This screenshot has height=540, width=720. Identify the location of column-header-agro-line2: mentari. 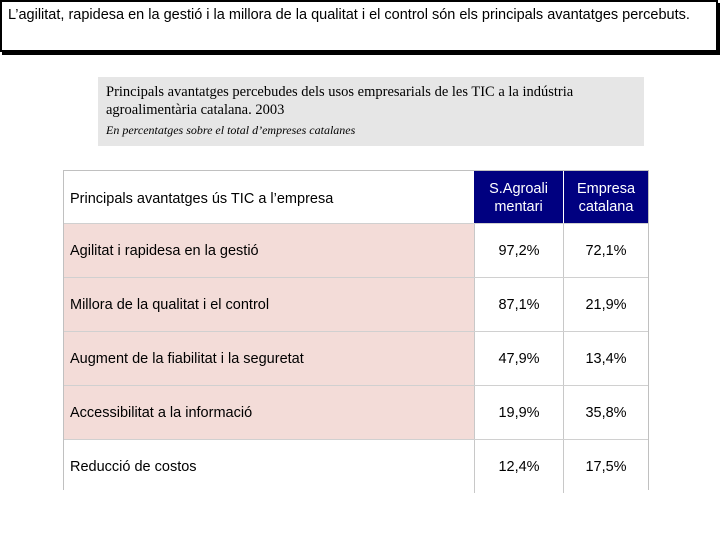
(518, 207).